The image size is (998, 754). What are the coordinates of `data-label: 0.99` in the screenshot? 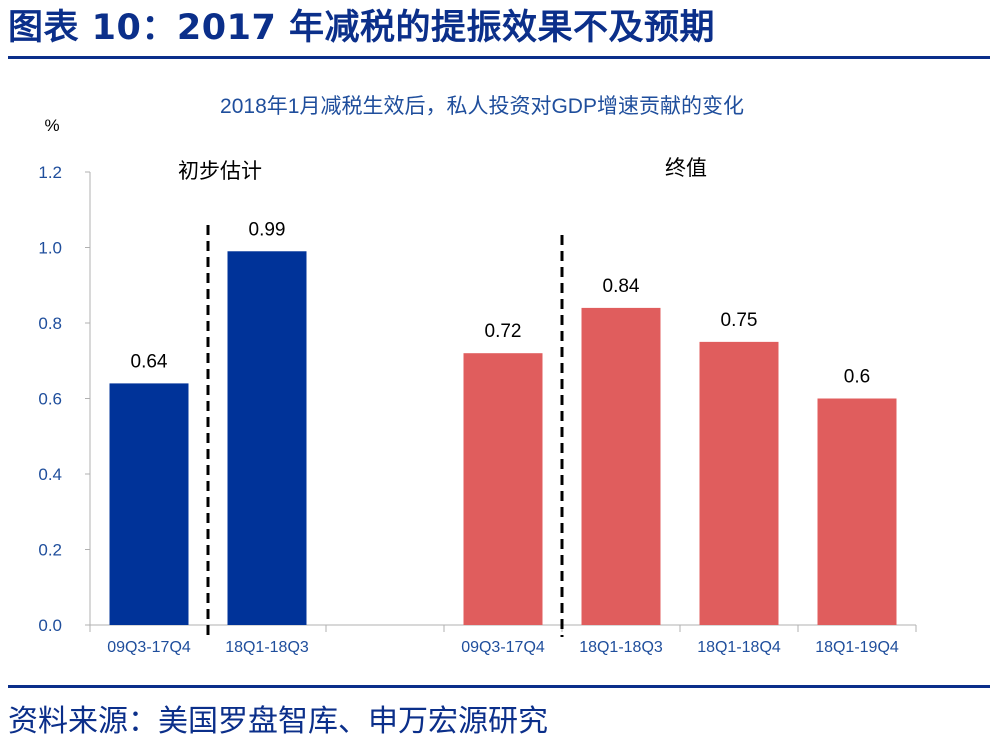 It's located at (267, 229).